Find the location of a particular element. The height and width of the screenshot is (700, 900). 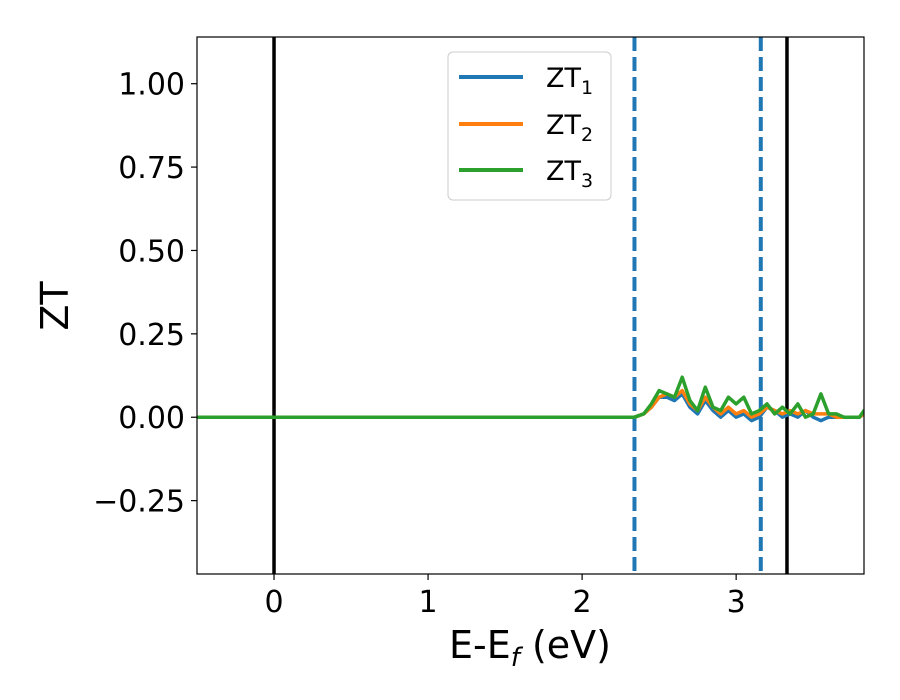

x-axis: 0 1 2 3 is located at coordinates (505, 597).